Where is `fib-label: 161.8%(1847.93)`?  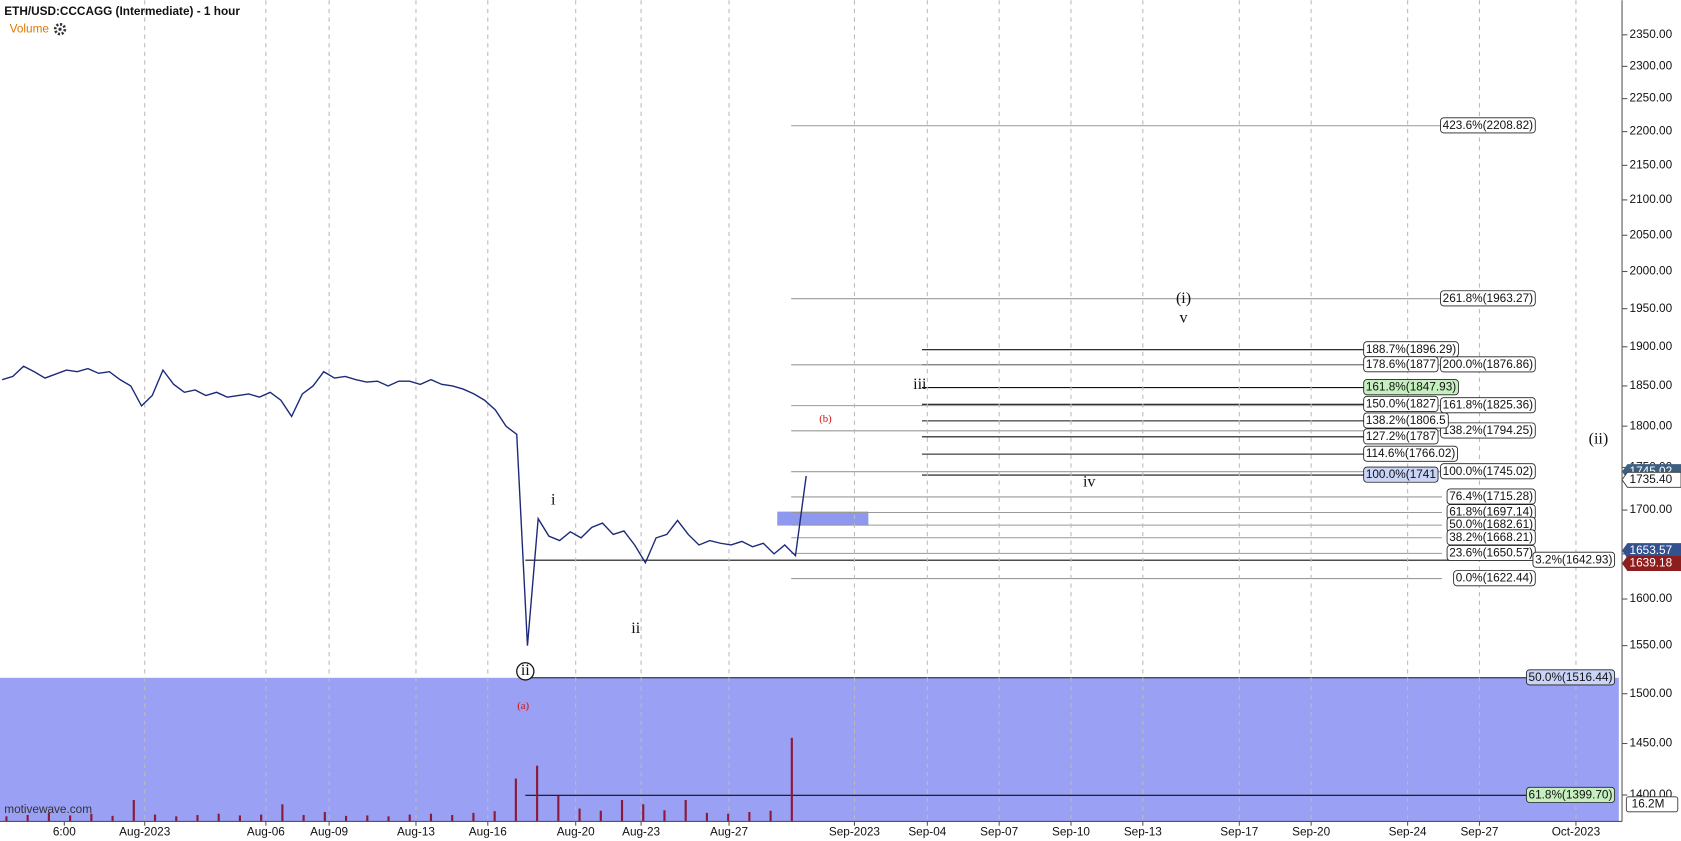 fib-label: 161.8%(1847.93) is located at coordinates (1411, 387).